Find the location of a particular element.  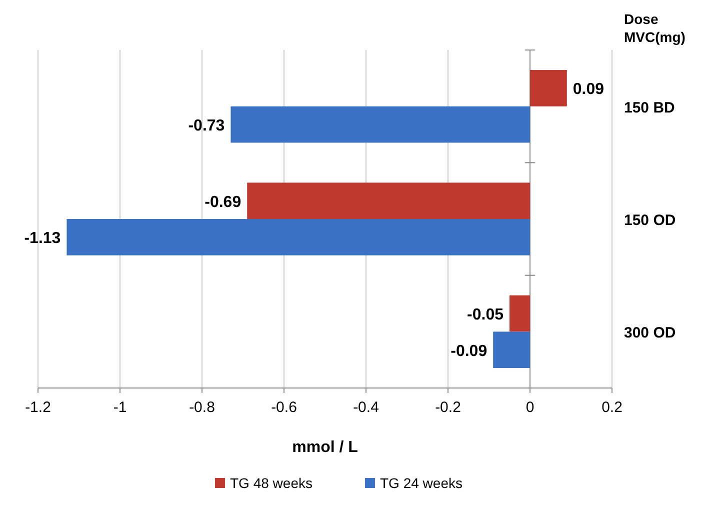

x-tick-label: -0.8 is located at coordinates (202, 407).